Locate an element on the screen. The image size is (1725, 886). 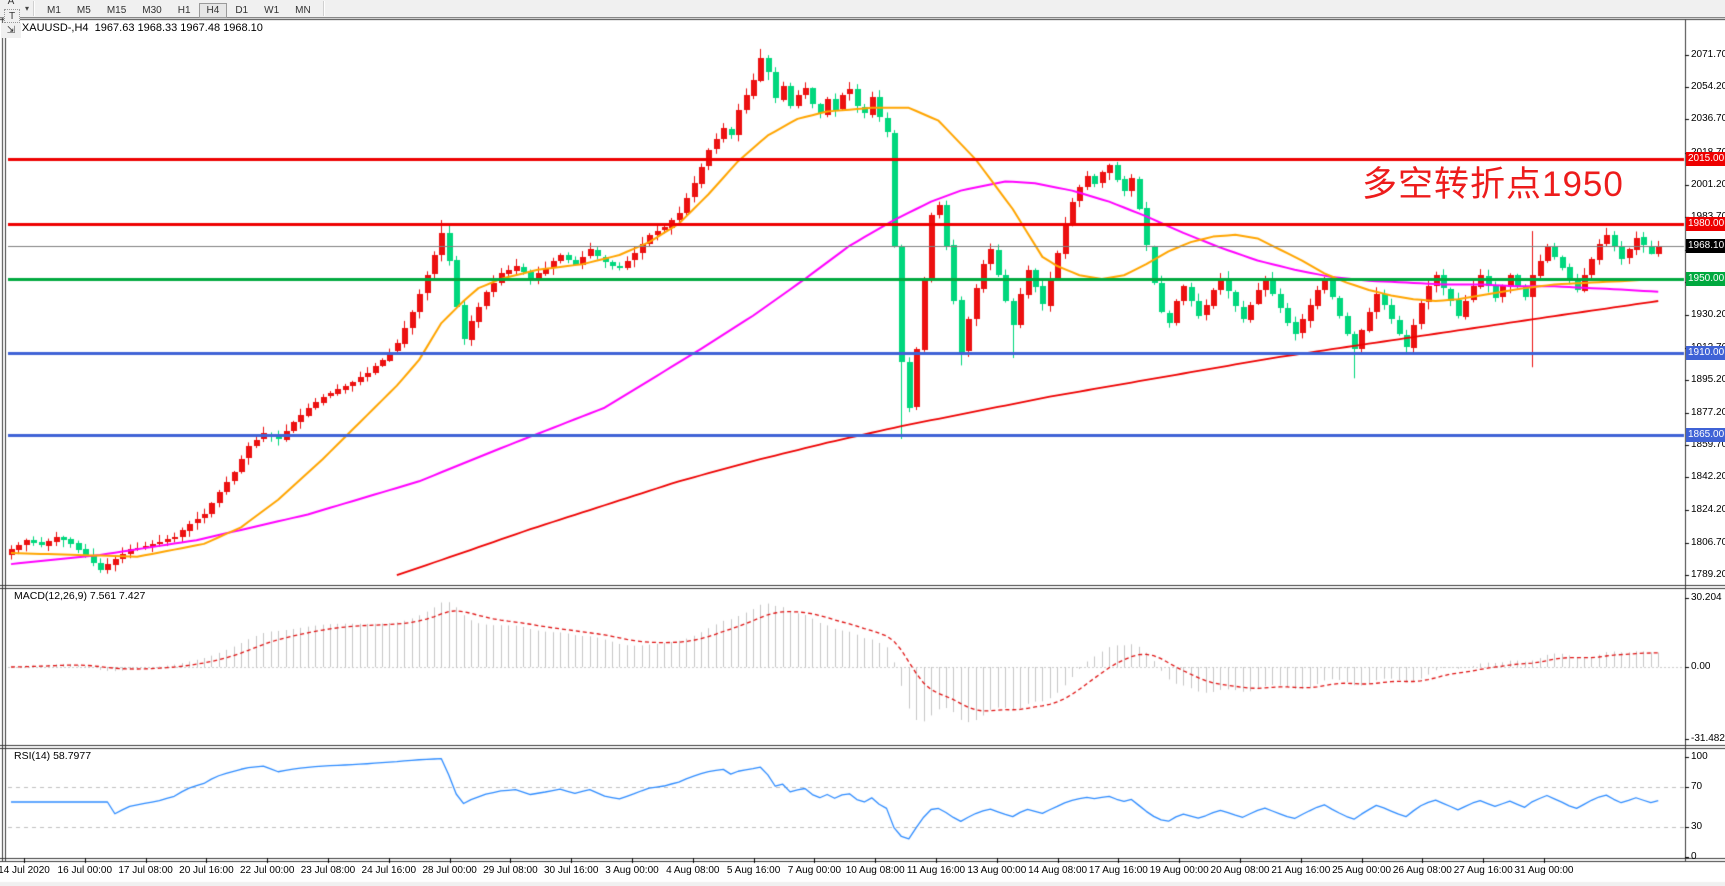
price-tick-label: 1859.70 is located at coordinates (1708, 445).